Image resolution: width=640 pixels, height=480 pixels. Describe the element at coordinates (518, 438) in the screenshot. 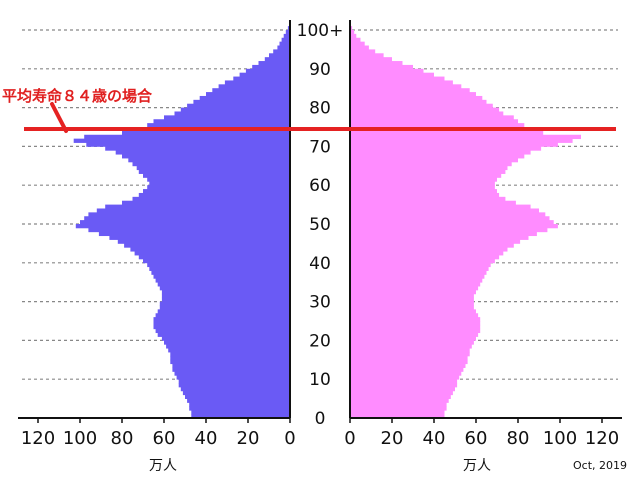

I see `female-xtick-label-80: 80` at that location.